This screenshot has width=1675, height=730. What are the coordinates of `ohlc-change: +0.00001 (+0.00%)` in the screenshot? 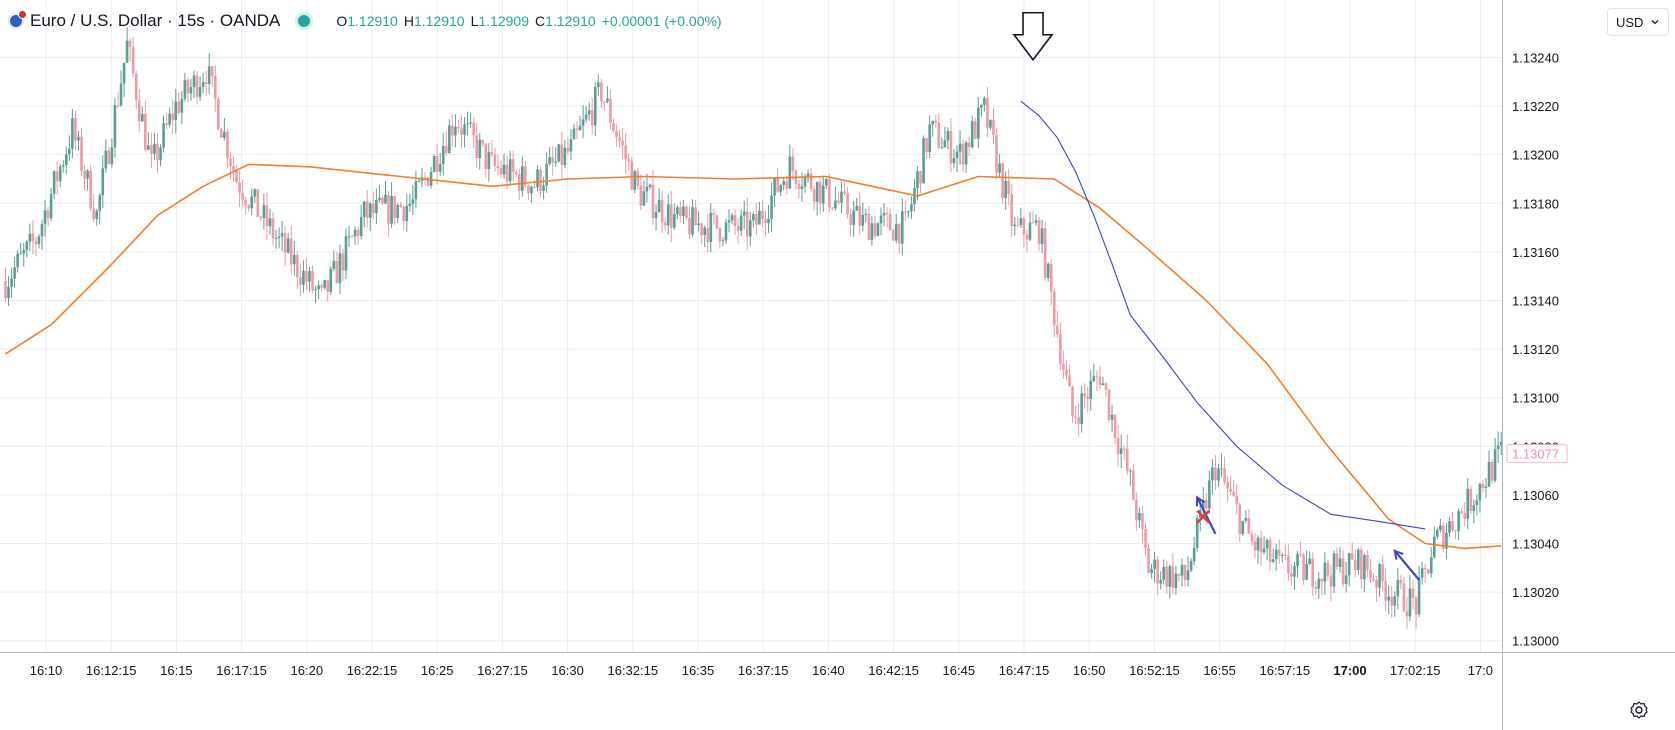 It's located at (661, 21).